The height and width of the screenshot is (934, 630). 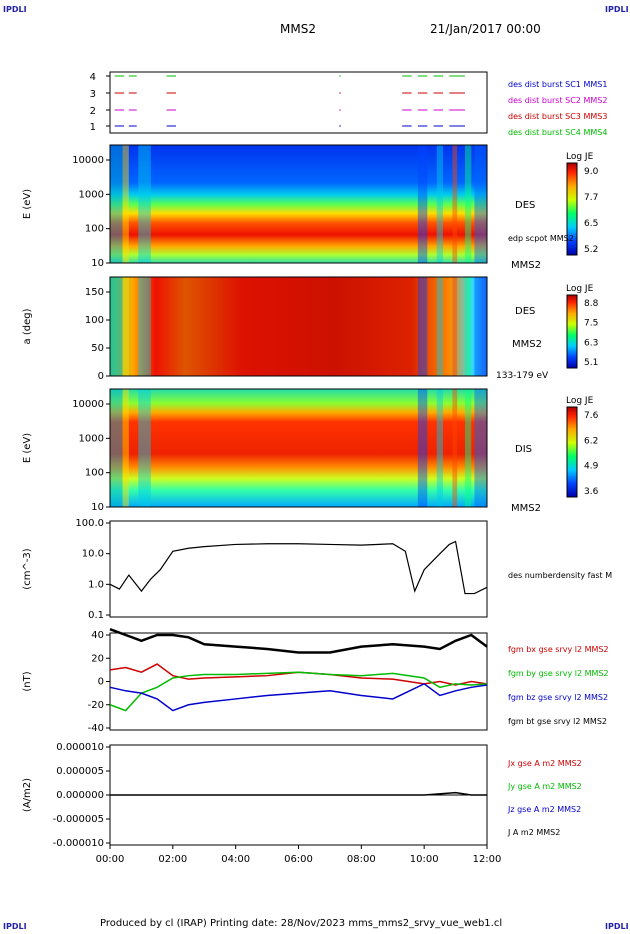 What do you see at coordinates (88, 160) in the screenshot?
I see `des-energy-ytick-label: 10000` at bounding box center [88, 160].